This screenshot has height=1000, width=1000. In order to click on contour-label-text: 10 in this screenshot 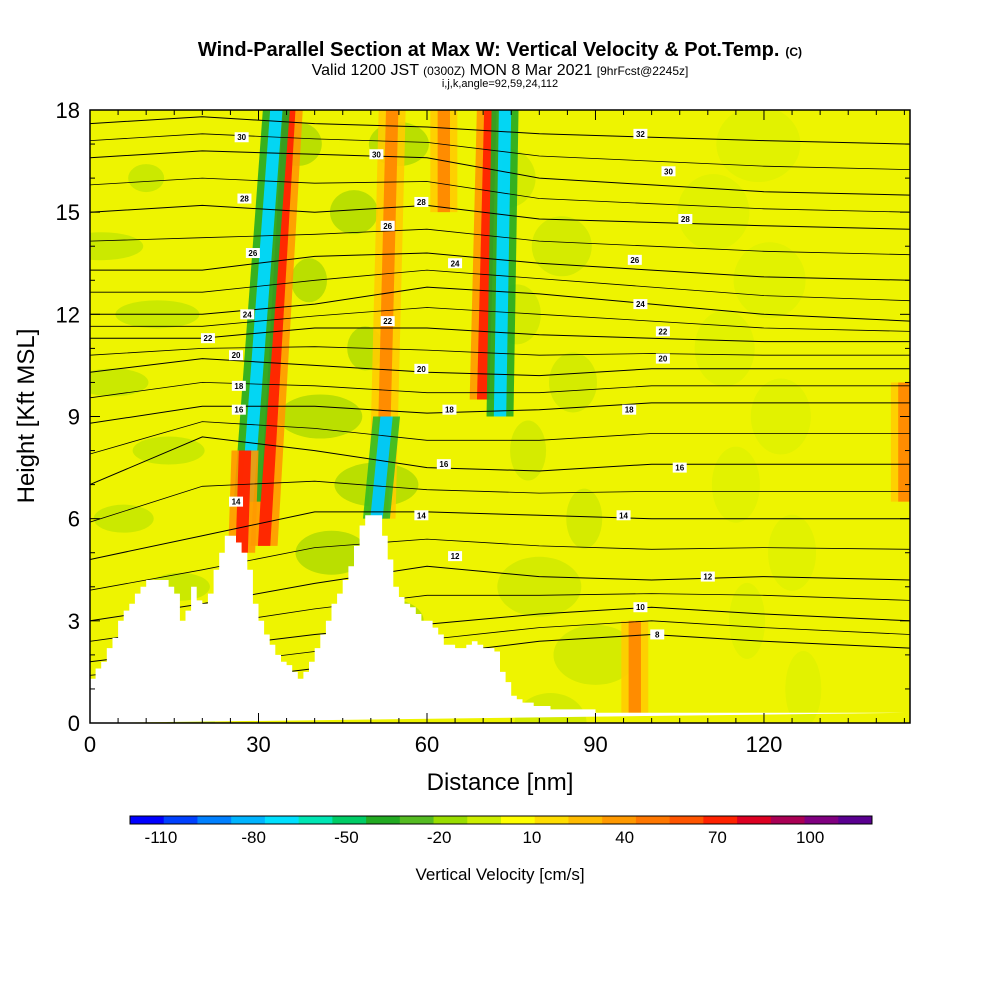, I will do `click(640, 607)`.